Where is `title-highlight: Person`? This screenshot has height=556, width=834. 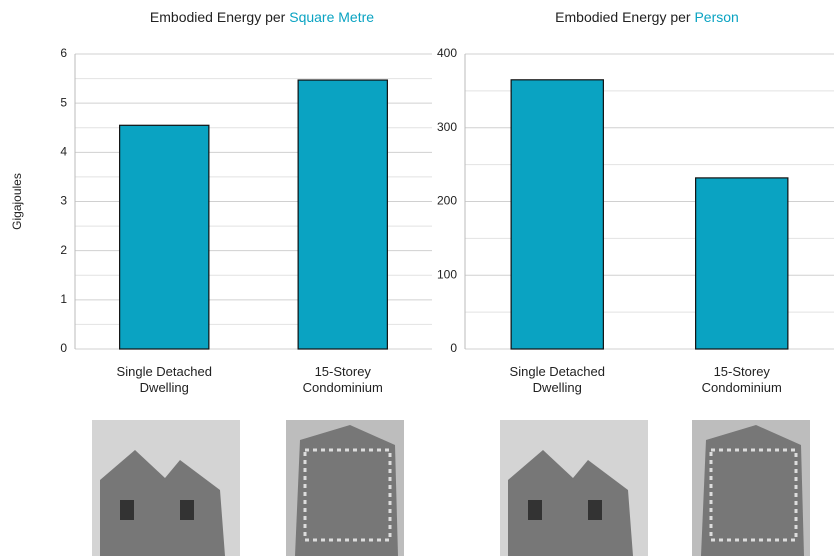
title-highlight: Person is located at coordinates (716, 17).